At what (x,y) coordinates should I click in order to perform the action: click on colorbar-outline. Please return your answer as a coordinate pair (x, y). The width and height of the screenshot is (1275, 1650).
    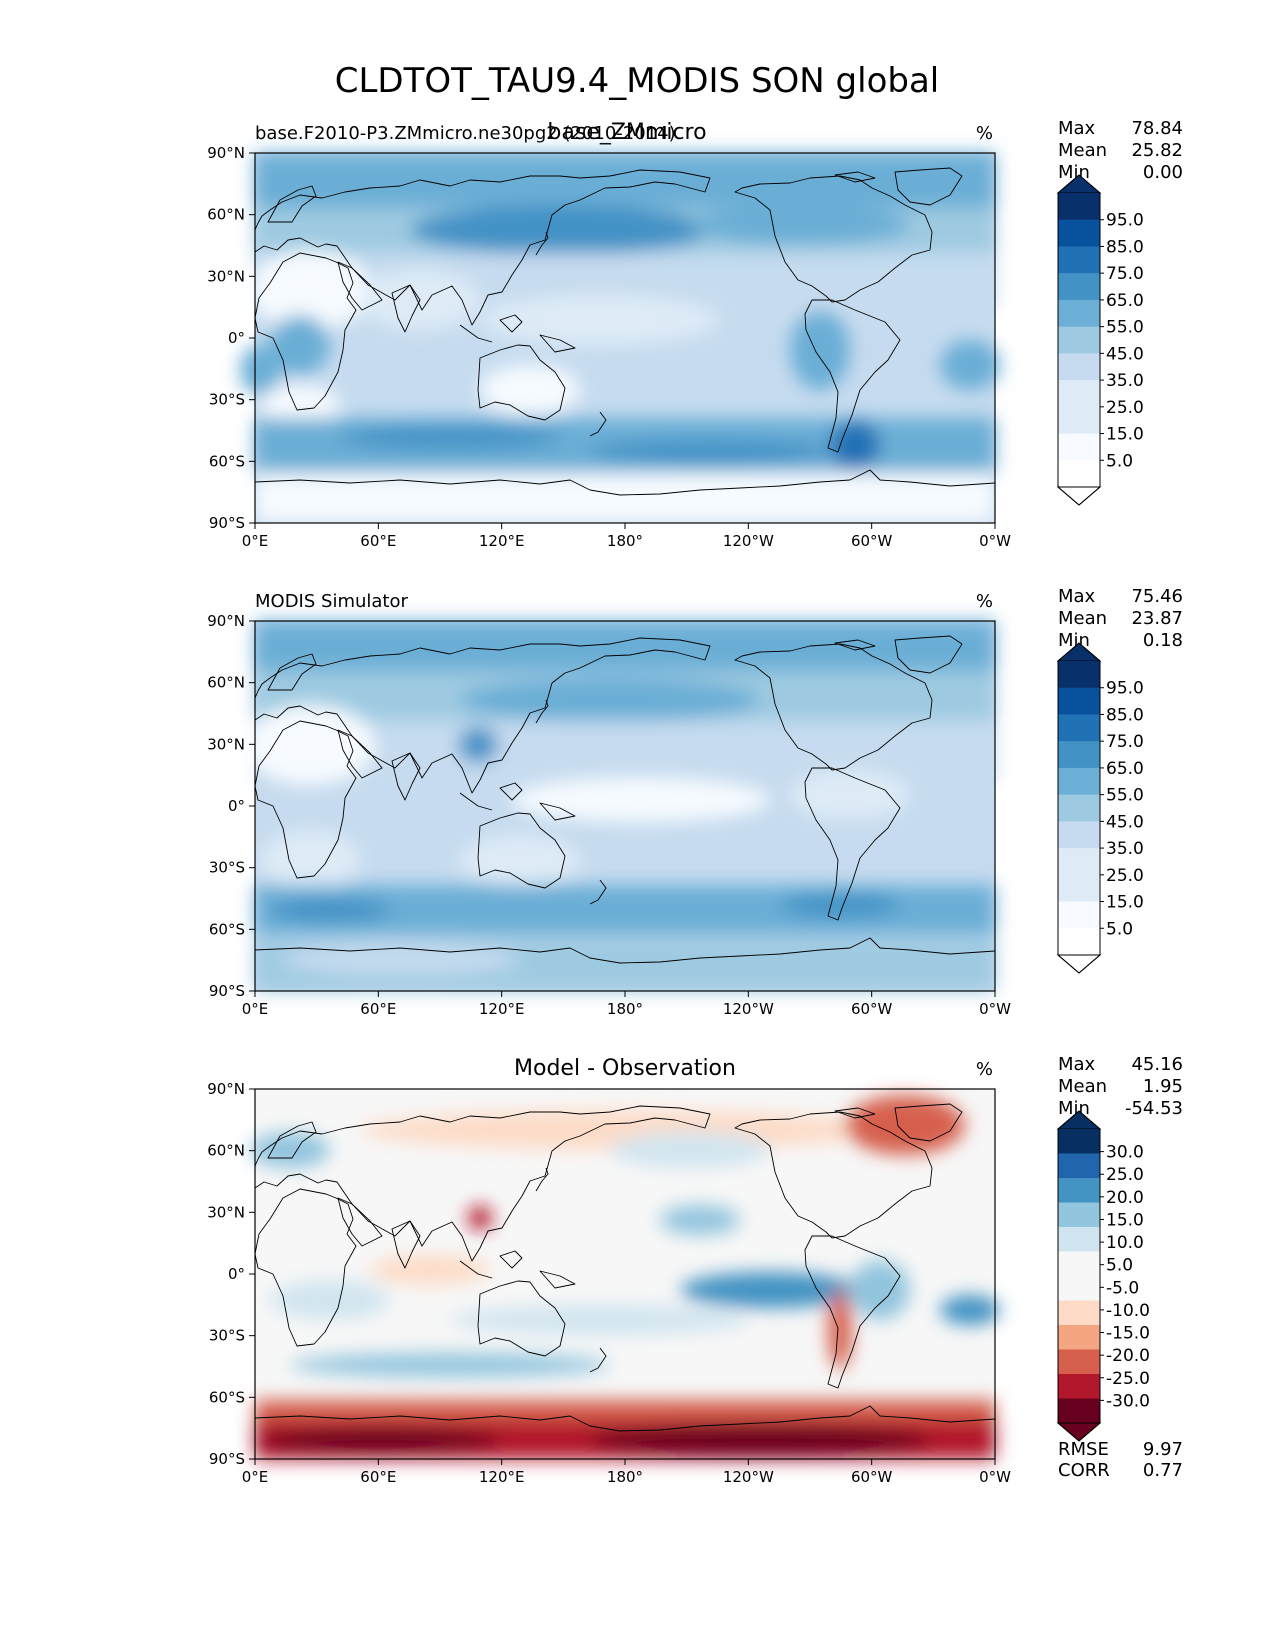
    Looking at the image, I should click on (1079, 340).